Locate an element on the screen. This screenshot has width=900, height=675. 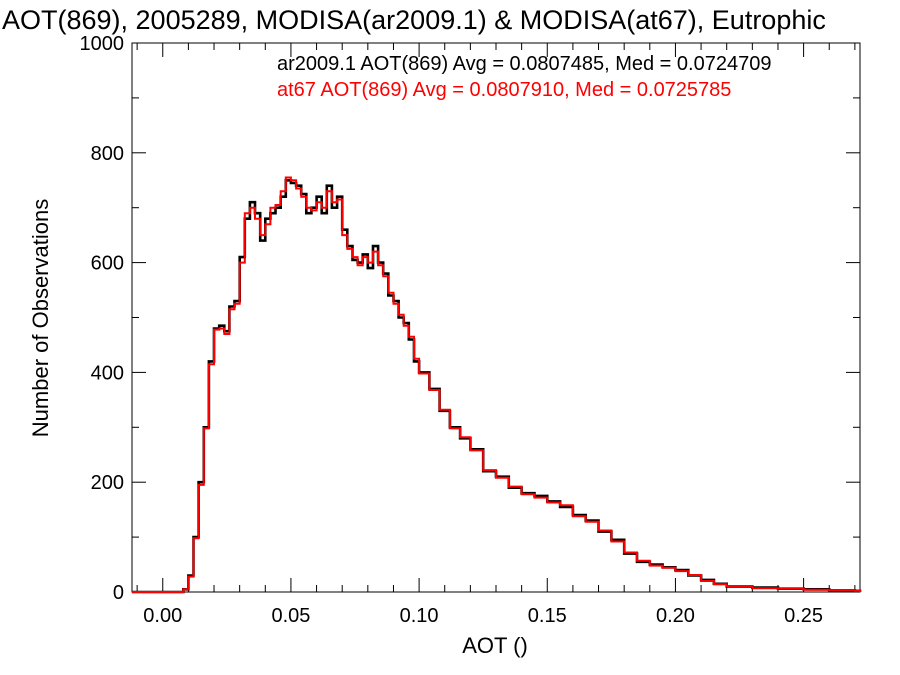
x-tick-label: 0.20 is located at coordinates (675, 616).